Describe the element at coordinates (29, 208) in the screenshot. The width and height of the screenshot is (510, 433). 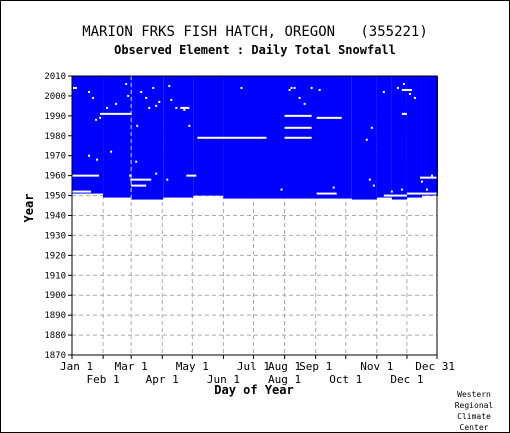
I see `y-axis-label: Year` at that location.